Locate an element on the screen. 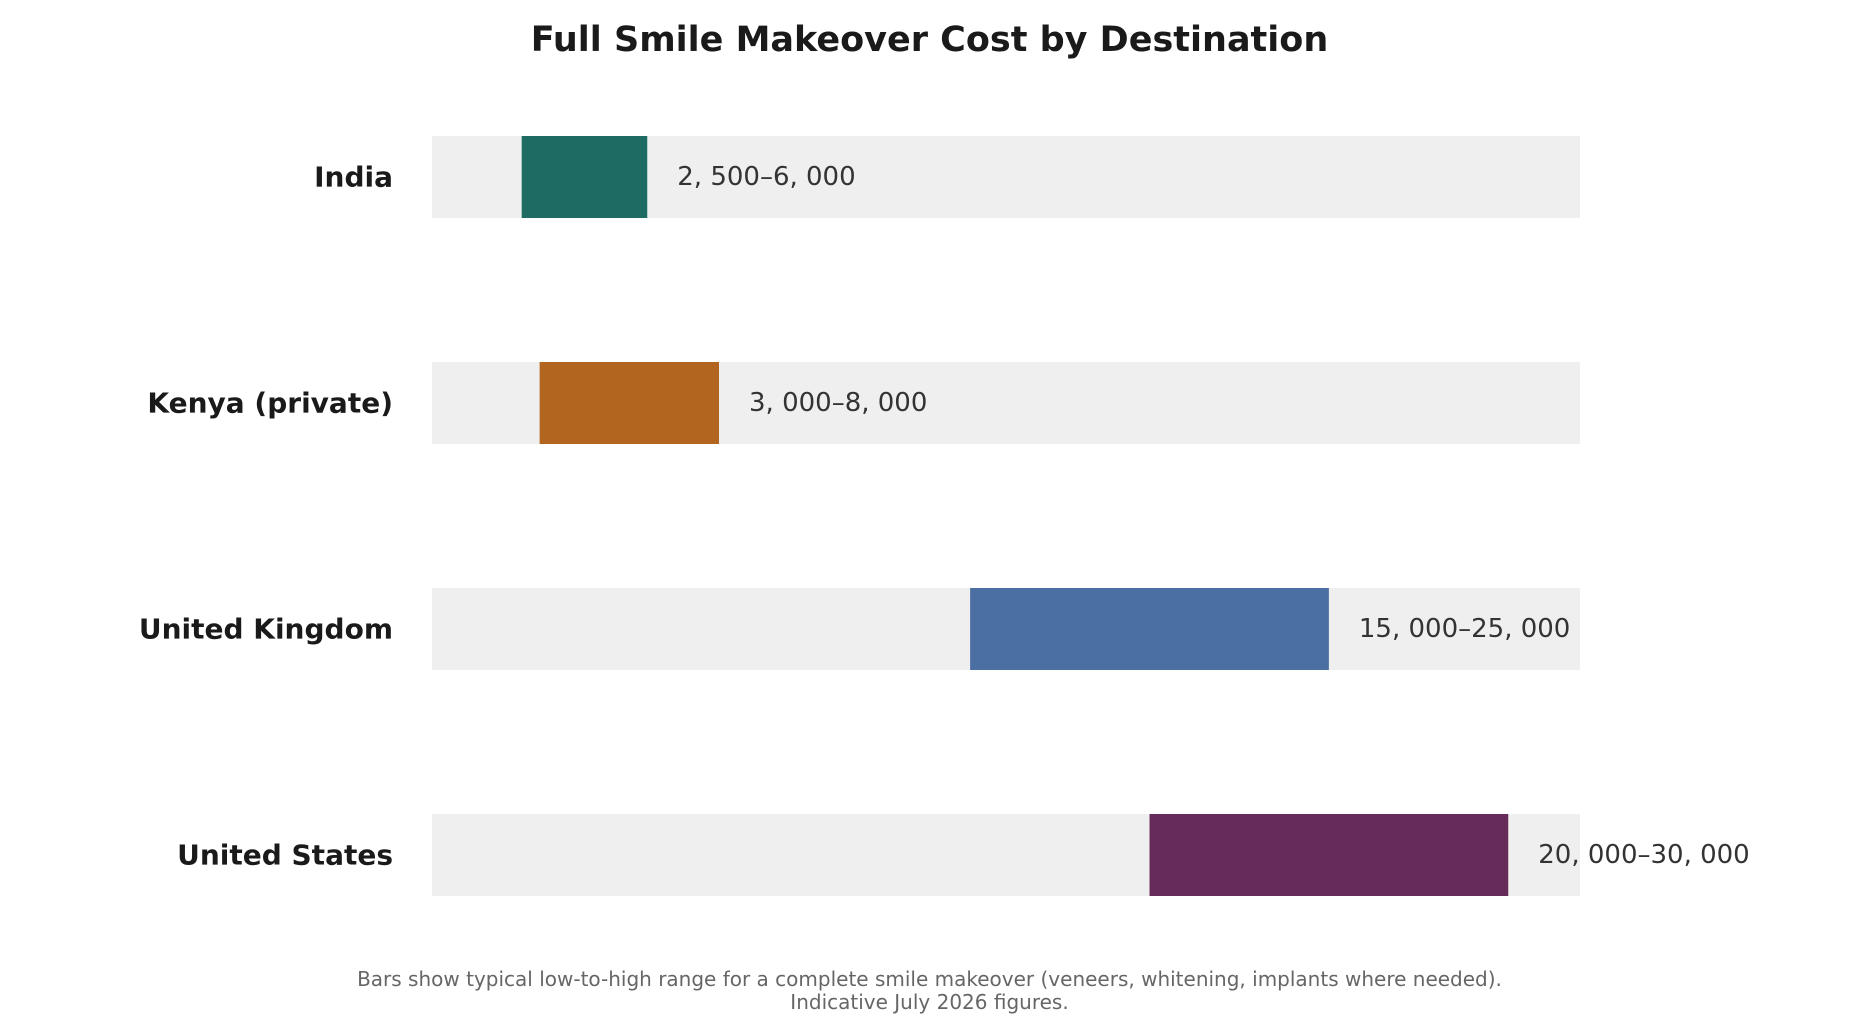  category-label: United Kingdom is located at coordinates (266, 629).